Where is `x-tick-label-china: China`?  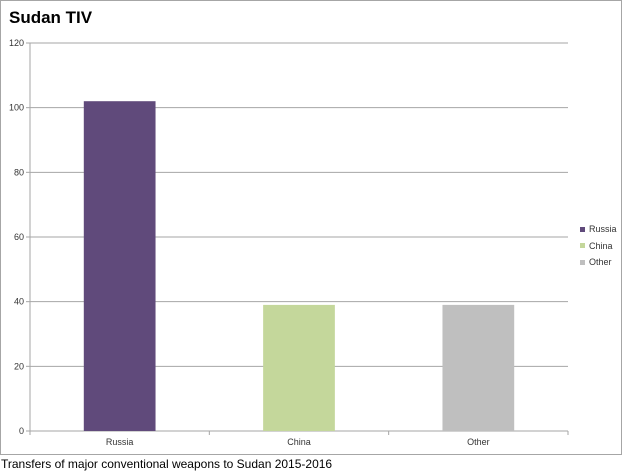 x-tick-label-china: China is located at coordinates (299, 442).